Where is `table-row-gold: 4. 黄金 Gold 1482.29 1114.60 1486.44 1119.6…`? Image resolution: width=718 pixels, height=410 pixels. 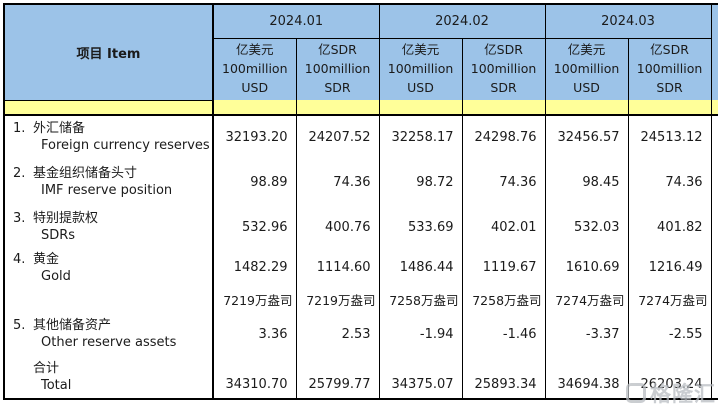
table-row-gold: 4. 黄金 Gold 1482.29 1114.60 1486.44 1119.6… is located at coordinates (360, 267).